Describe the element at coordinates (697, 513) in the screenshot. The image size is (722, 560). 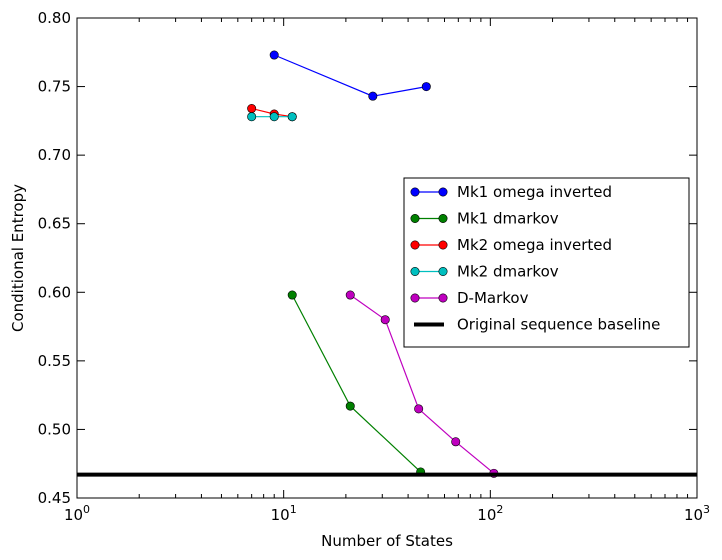
I see `x-tick-label: 10³` at that location.